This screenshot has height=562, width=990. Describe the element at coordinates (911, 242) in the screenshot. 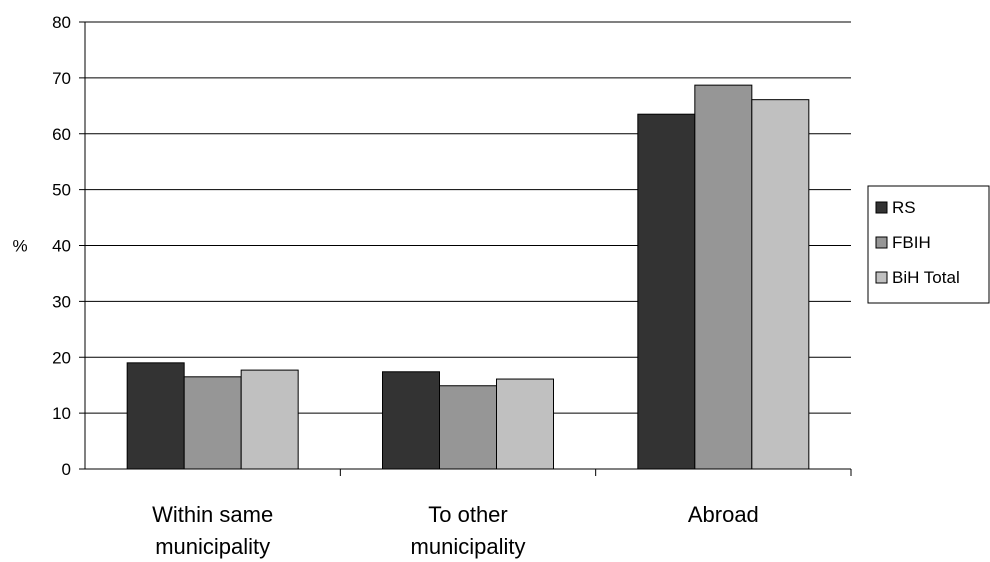

I see `legend-label: FBIH` at that location.